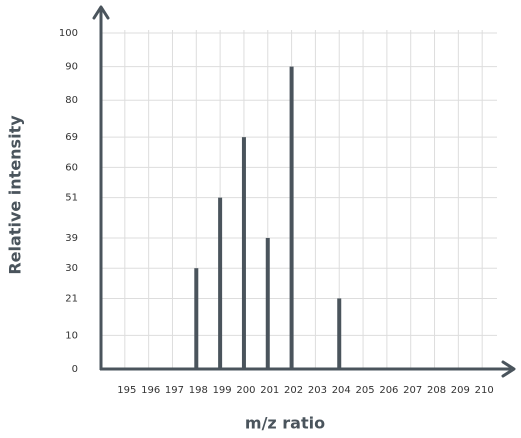 This screenshot has width=521, height=438. What do you see at coordinates (317, 390) in the screenshot?
I see `x-tick-label: 203` at bounding box center [317, 390].